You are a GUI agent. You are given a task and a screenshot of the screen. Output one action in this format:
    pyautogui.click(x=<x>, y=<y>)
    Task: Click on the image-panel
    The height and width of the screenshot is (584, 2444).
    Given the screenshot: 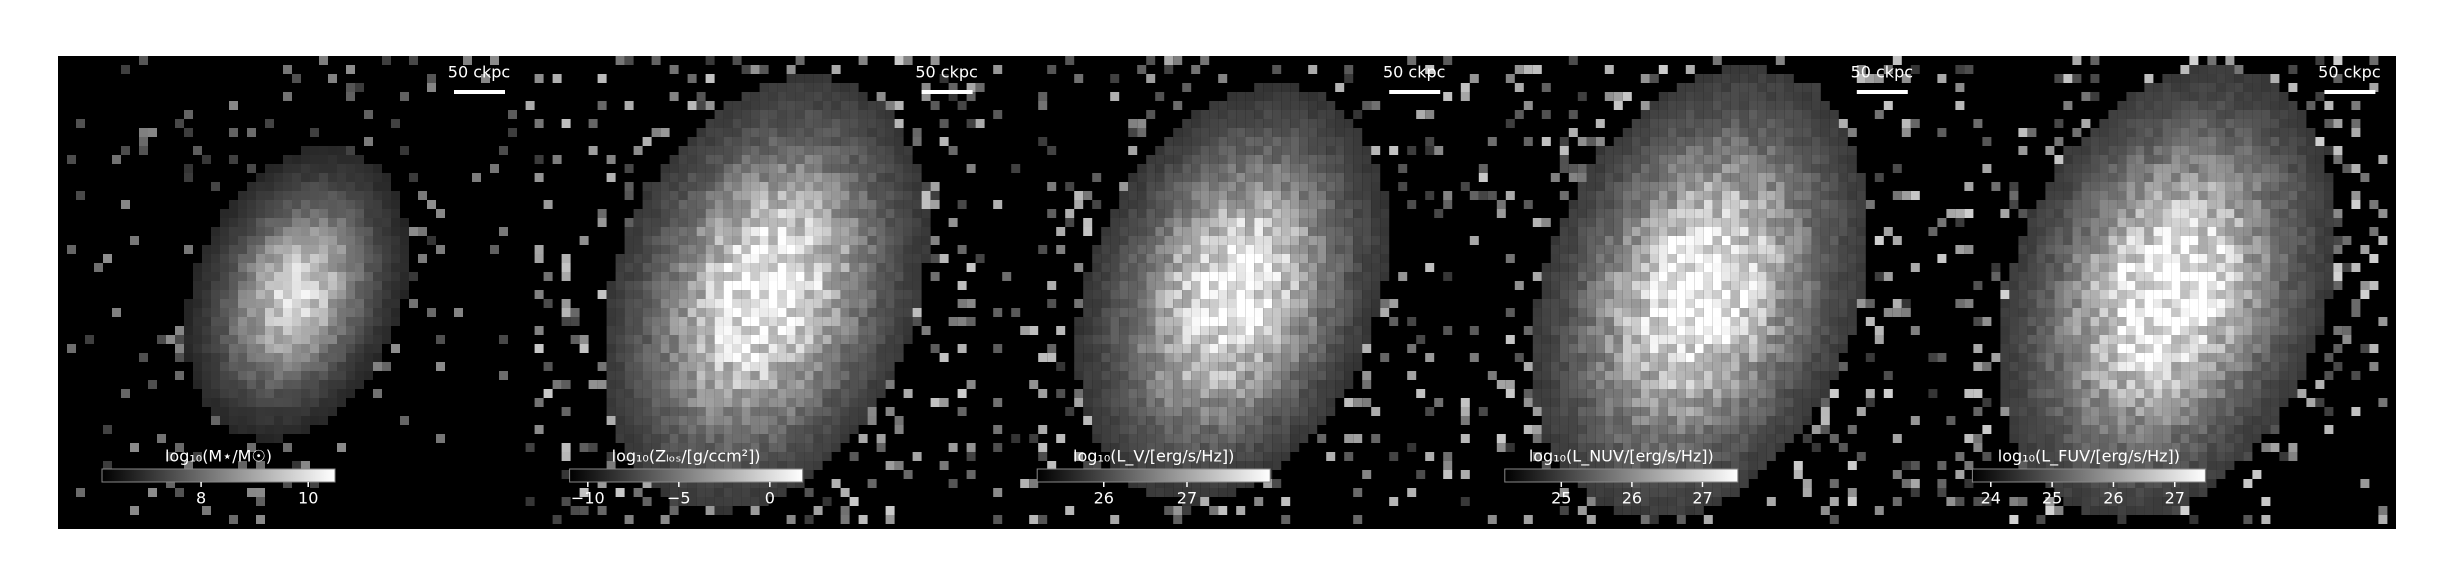 What is the action you would take?
    pyautogui.click(x=292, y=290)
    